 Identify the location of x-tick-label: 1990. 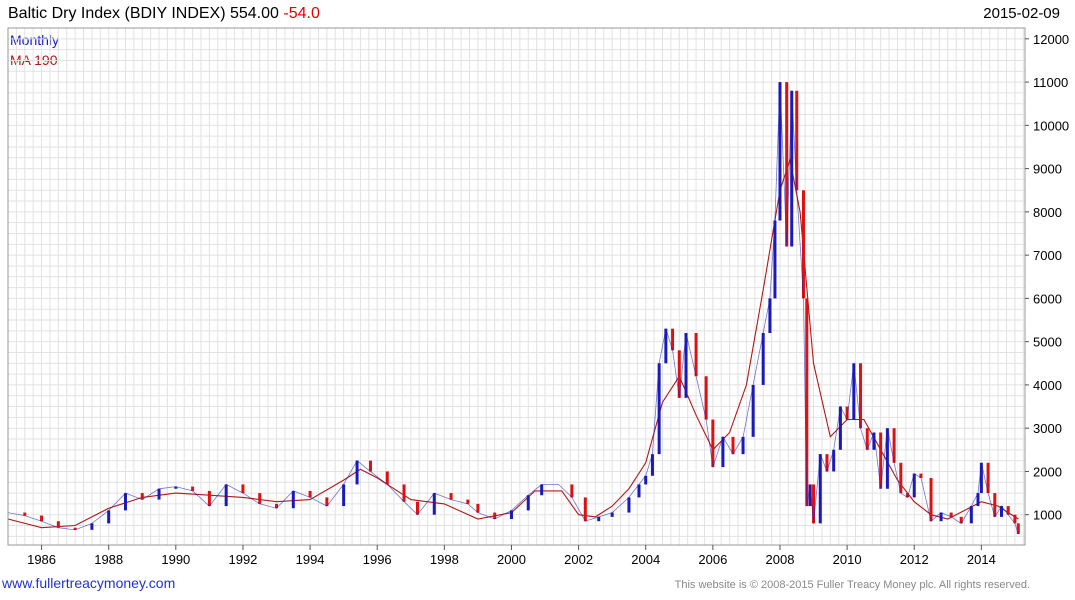
(175, 559).